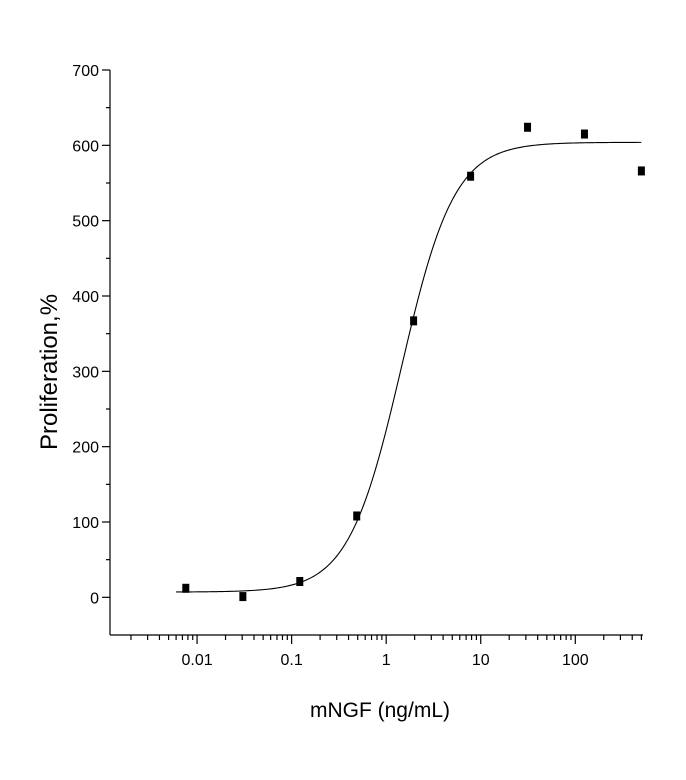 This screenshot has width=686, height=780. I want to click on y-axis-title: Proliferation,%, so click(49, 372).